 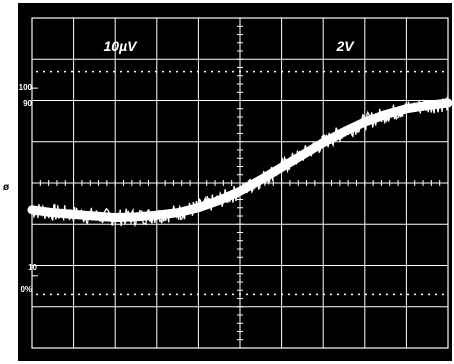 What do you see at coordinates (26, 87) in the screenshot?
I see `y-tick-label-100: 100` at bounding box center [26, 87].